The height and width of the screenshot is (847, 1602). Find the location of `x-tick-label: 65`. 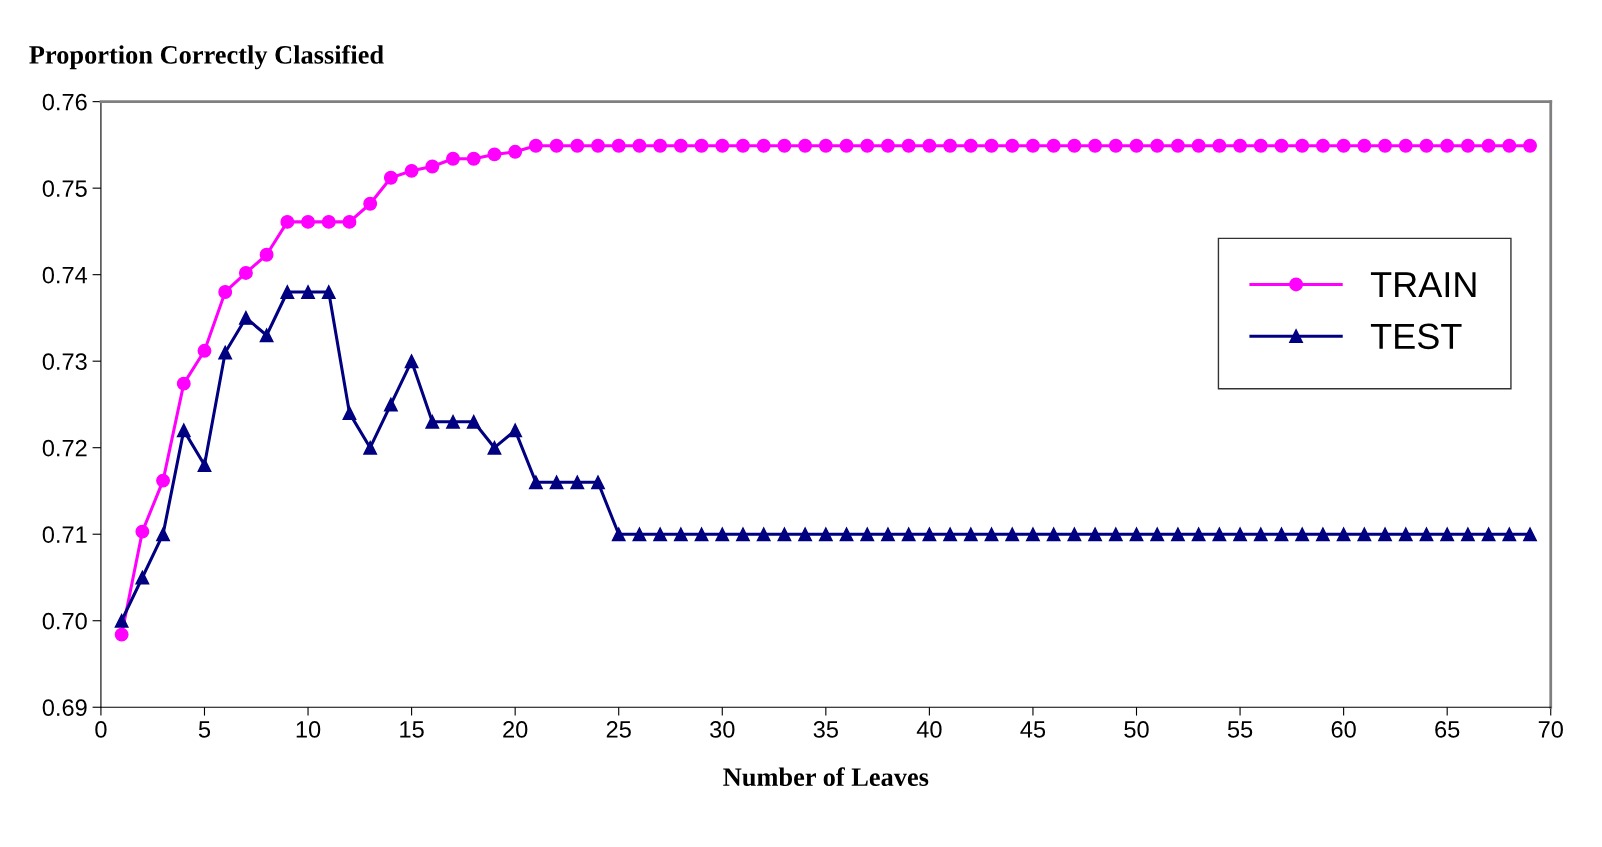

x-tick-label: 65 is located at coordinates (1447, 729).